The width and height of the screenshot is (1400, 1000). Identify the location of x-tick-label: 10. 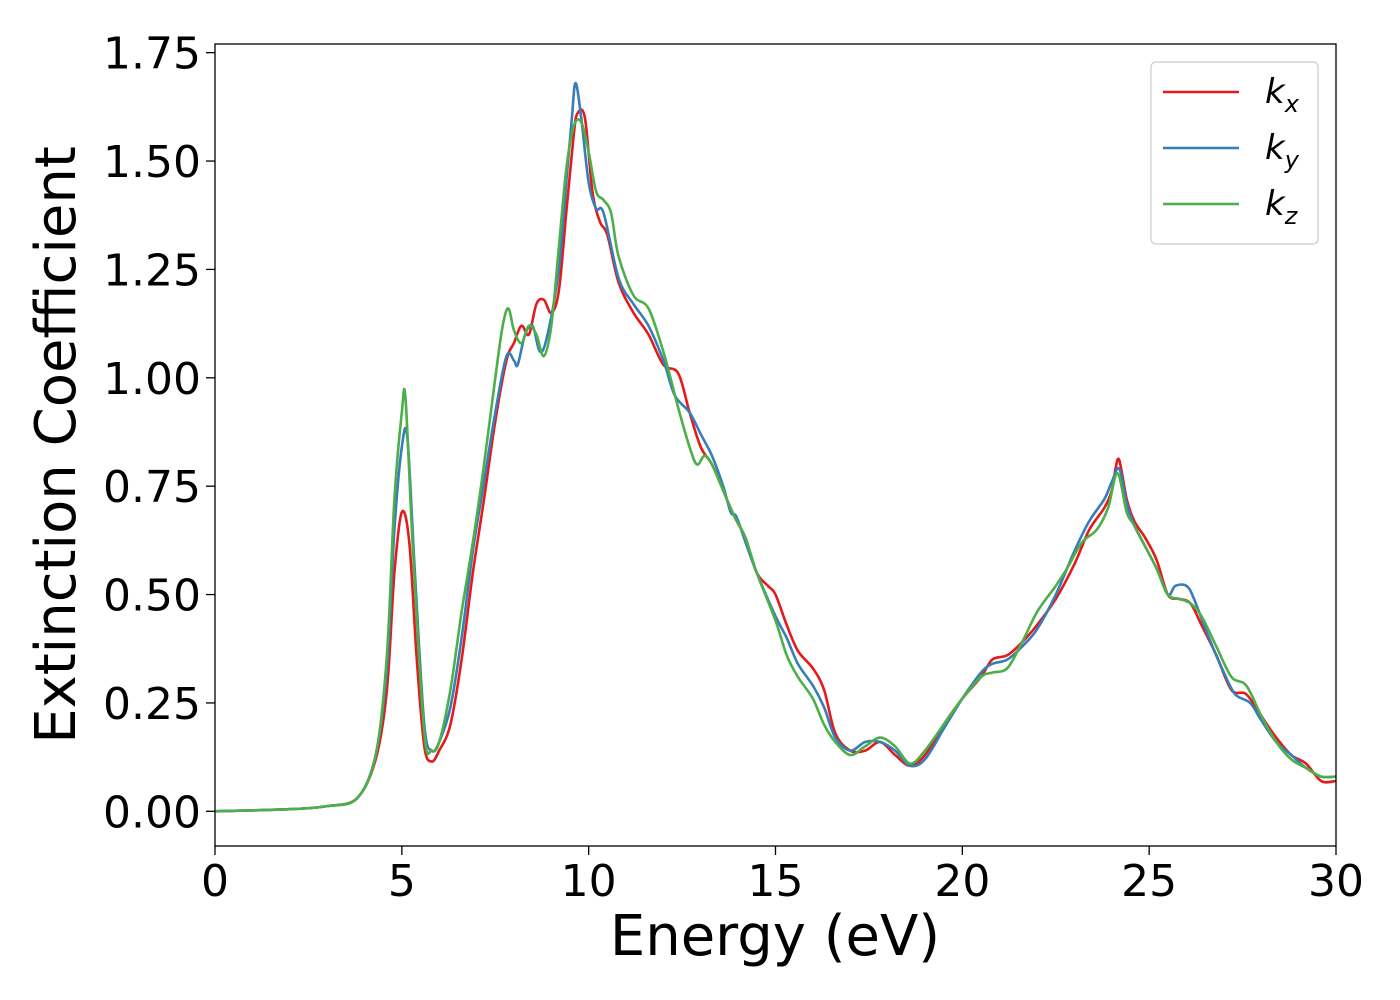
(589, 881).